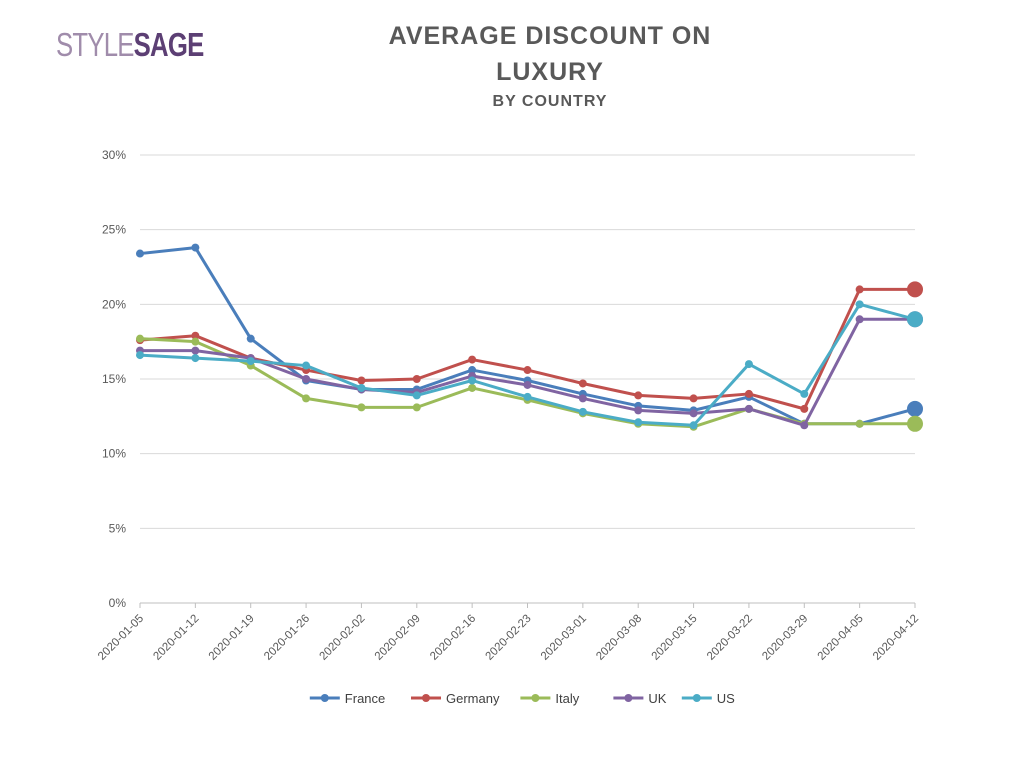  I want to click on chart-title-line-2: LUXURY, so click(550, 72).